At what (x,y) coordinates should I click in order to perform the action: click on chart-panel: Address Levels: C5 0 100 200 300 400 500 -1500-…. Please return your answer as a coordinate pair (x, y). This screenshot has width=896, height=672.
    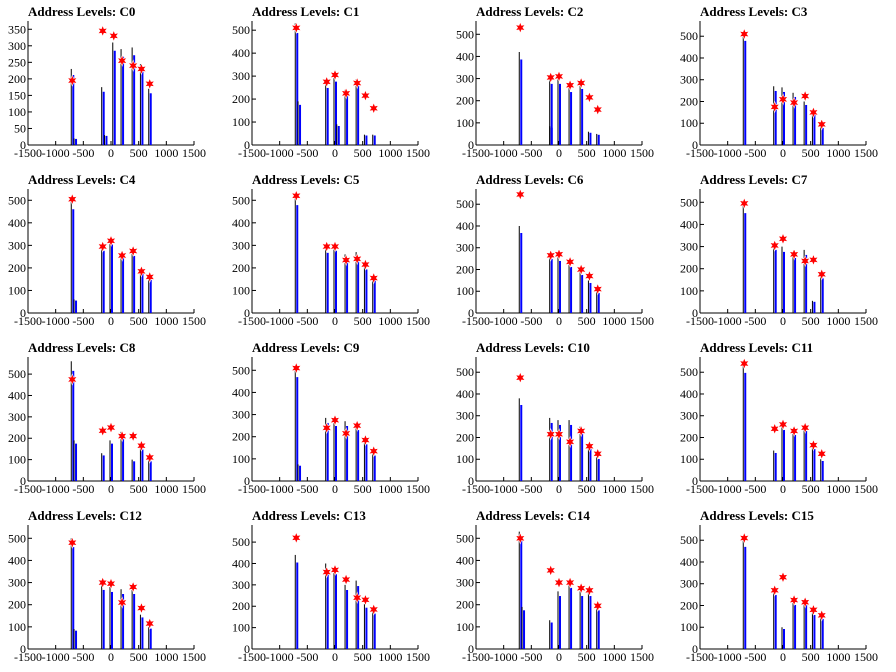
    Looking at the image, I should click on (336, 252).